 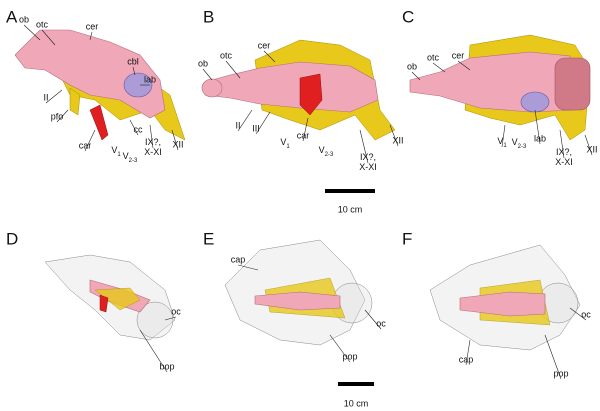 What do you see at coordinates (208, 238) in the screenshot?
I see `panel-letter: E` at bounding box center [208, 238].